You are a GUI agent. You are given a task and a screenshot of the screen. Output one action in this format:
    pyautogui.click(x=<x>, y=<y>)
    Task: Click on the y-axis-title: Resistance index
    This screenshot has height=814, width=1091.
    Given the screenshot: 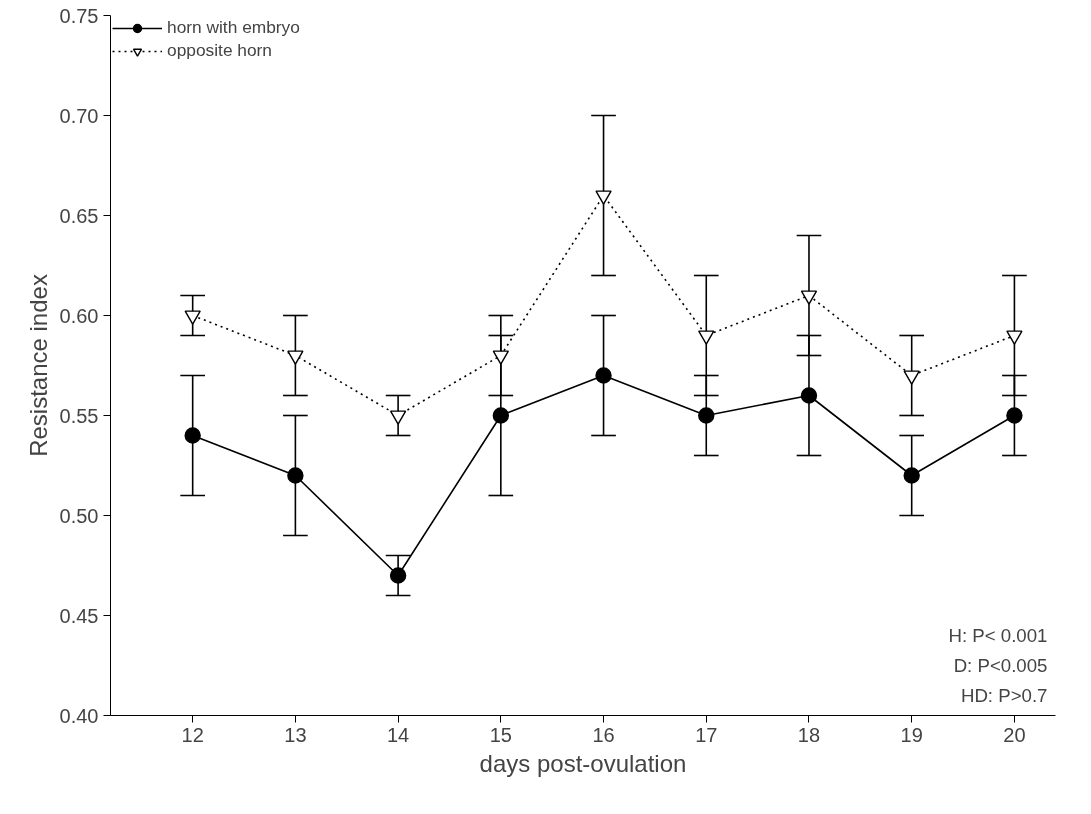 What is the action you would take?
    pyautogui.click(x=38, y=365)
    